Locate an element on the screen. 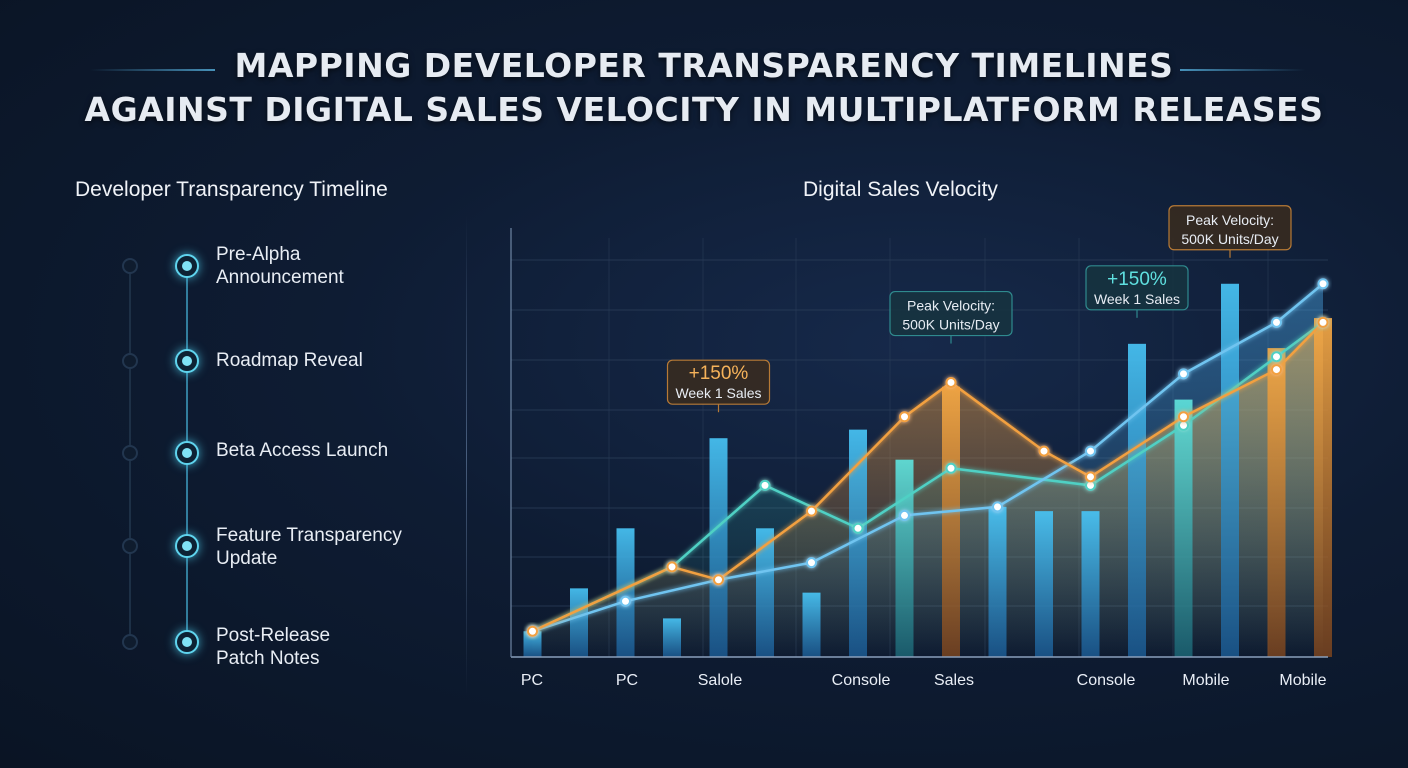 The width and height of the screenshot is (1408, 768). annotation-callout-4: Peak Velocity: 500K Units/Day is located at coordinates (1230, 231).